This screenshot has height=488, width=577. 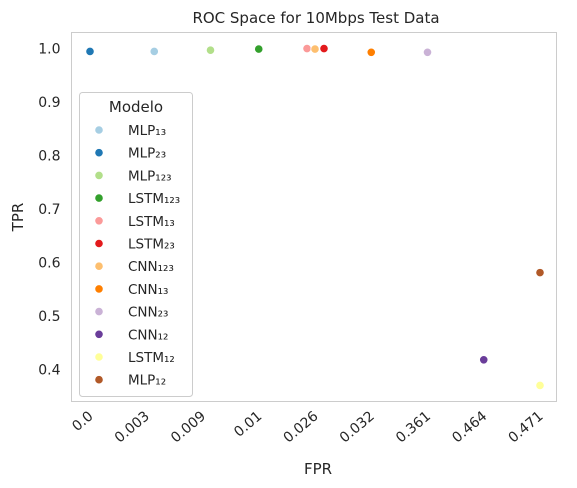 I want to click on x-tick-label: 0.009, so click(x=188, y=427).